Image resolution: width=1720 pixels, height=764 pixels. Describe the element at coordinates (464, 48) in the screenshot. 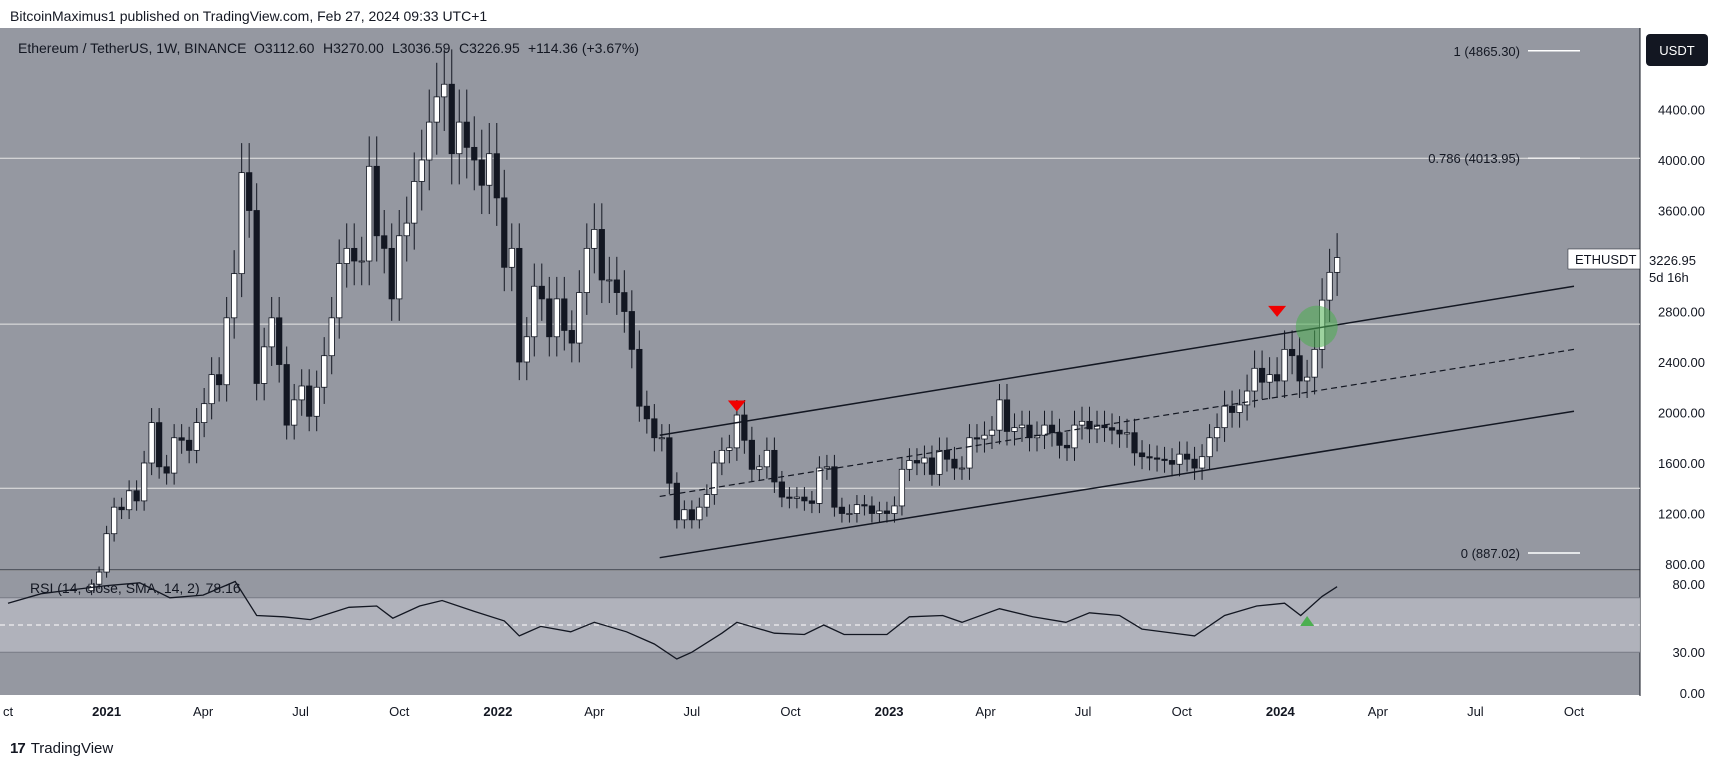

I see `close-label: C` at that location.